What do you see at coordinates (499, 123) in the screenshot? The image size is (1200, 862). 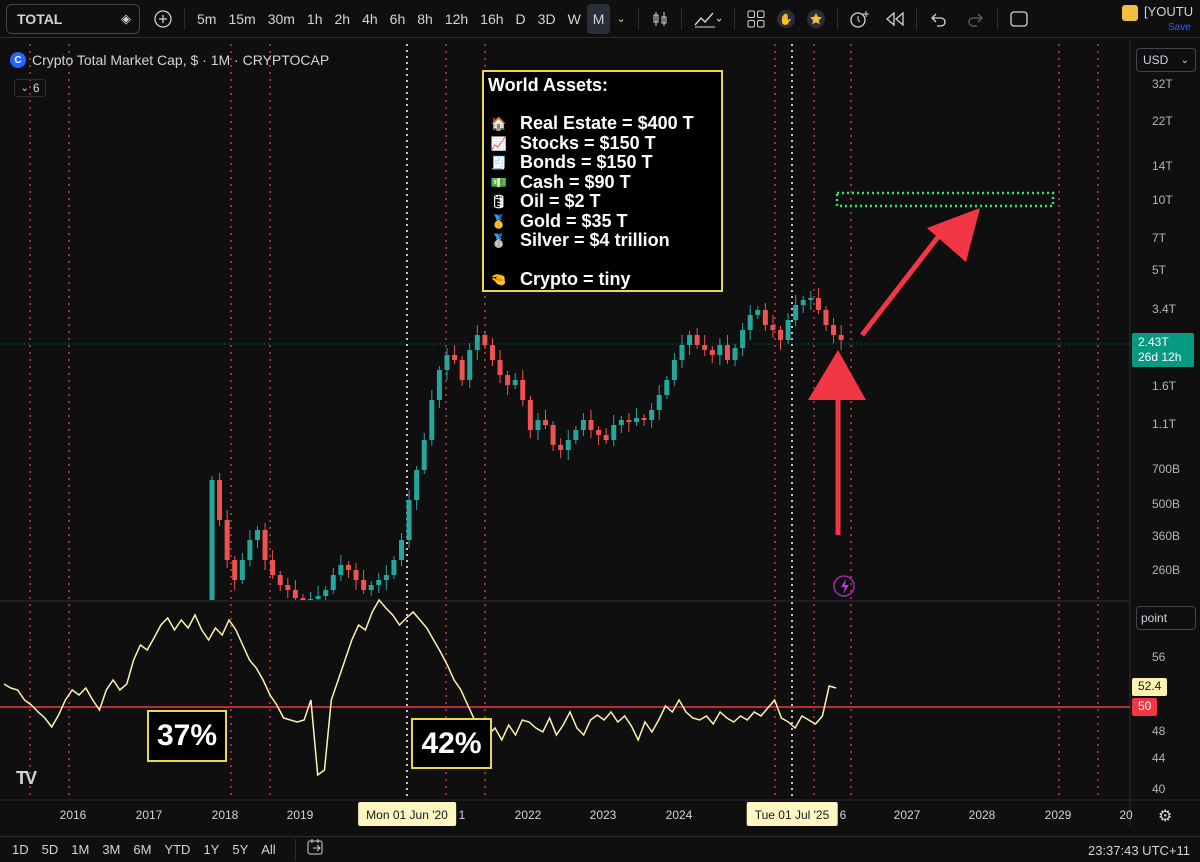 I see `house-icon: 🏠` at bounding box center [499, 123].